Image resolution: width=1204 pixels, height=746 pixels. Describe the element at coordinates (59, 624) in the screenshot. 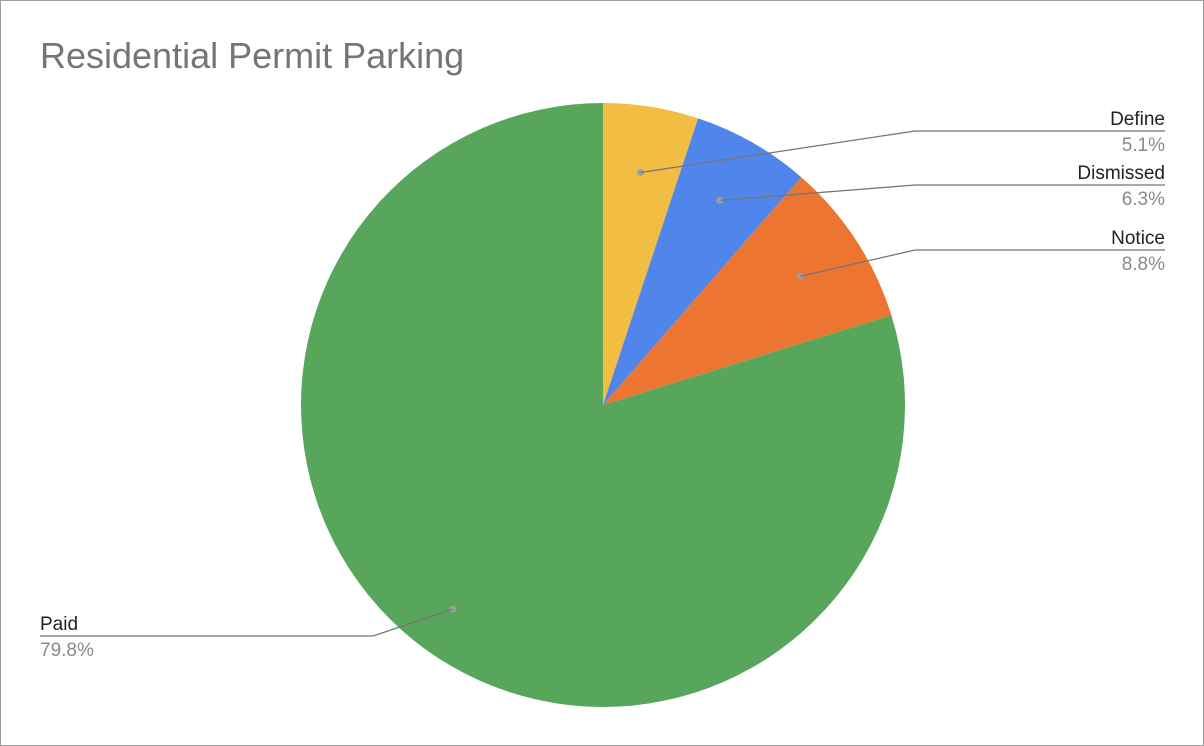

I see `slice-label-paid: Paid` at that location.